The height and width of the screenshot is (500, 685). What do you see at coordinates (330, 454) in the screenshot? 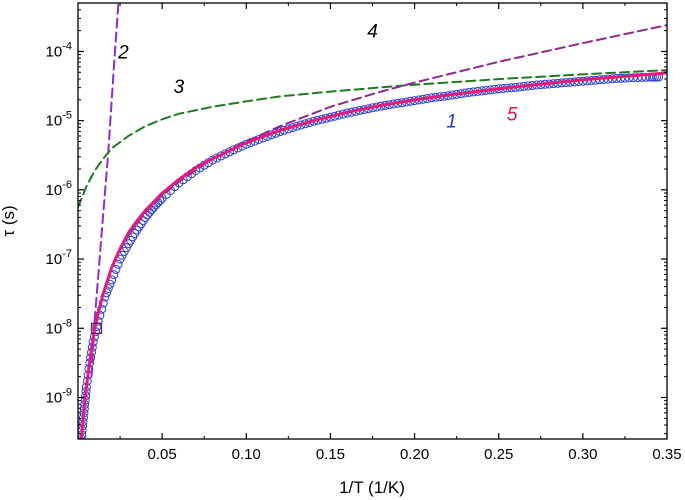
I see `x-tick-label: 0.15` at bounding box center [330, 454].